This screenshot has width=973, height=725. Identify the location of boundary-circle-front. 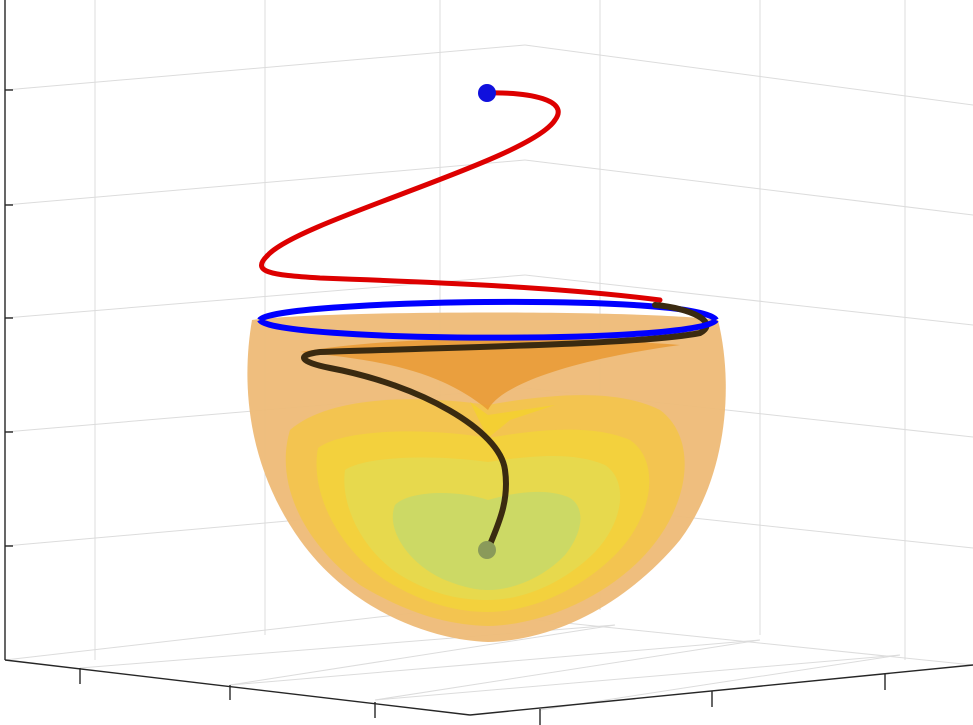
(488, 329).